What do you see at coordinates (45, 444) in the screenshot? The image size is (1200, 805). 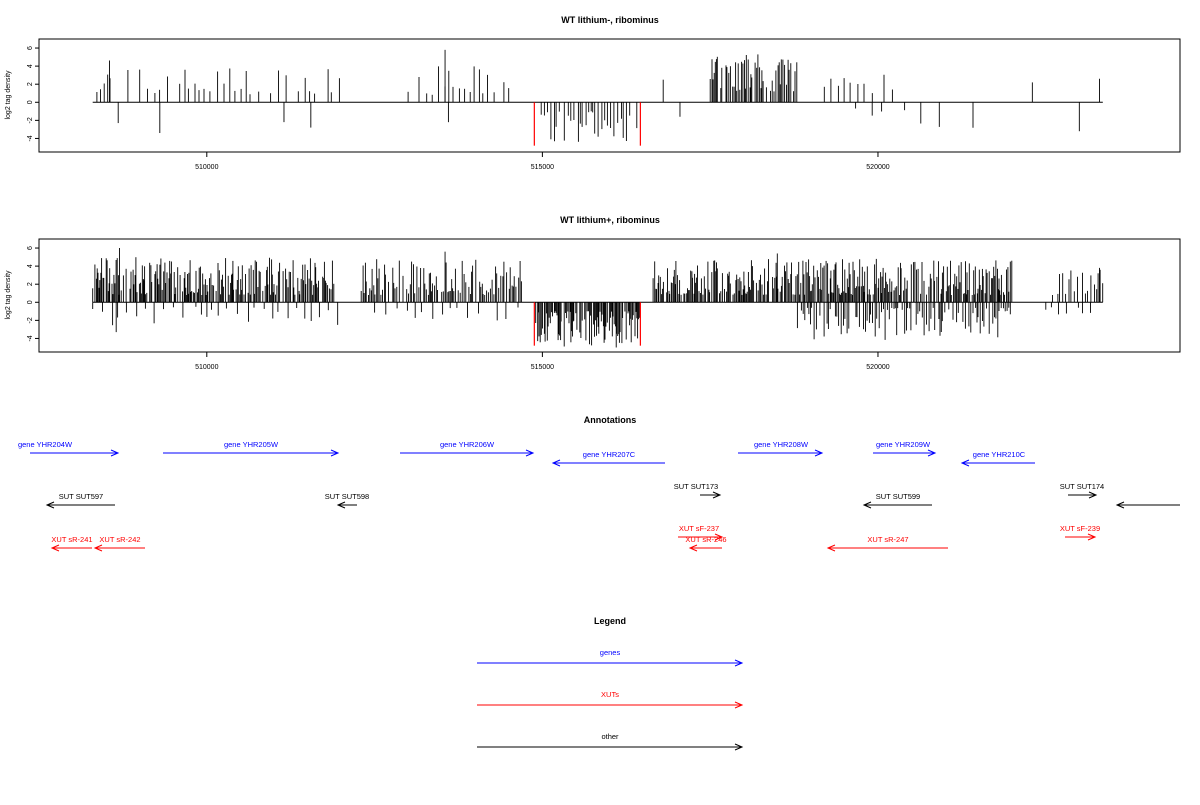 I see `annotation-label: gene YHR204W` at bounding box center [45, 444].